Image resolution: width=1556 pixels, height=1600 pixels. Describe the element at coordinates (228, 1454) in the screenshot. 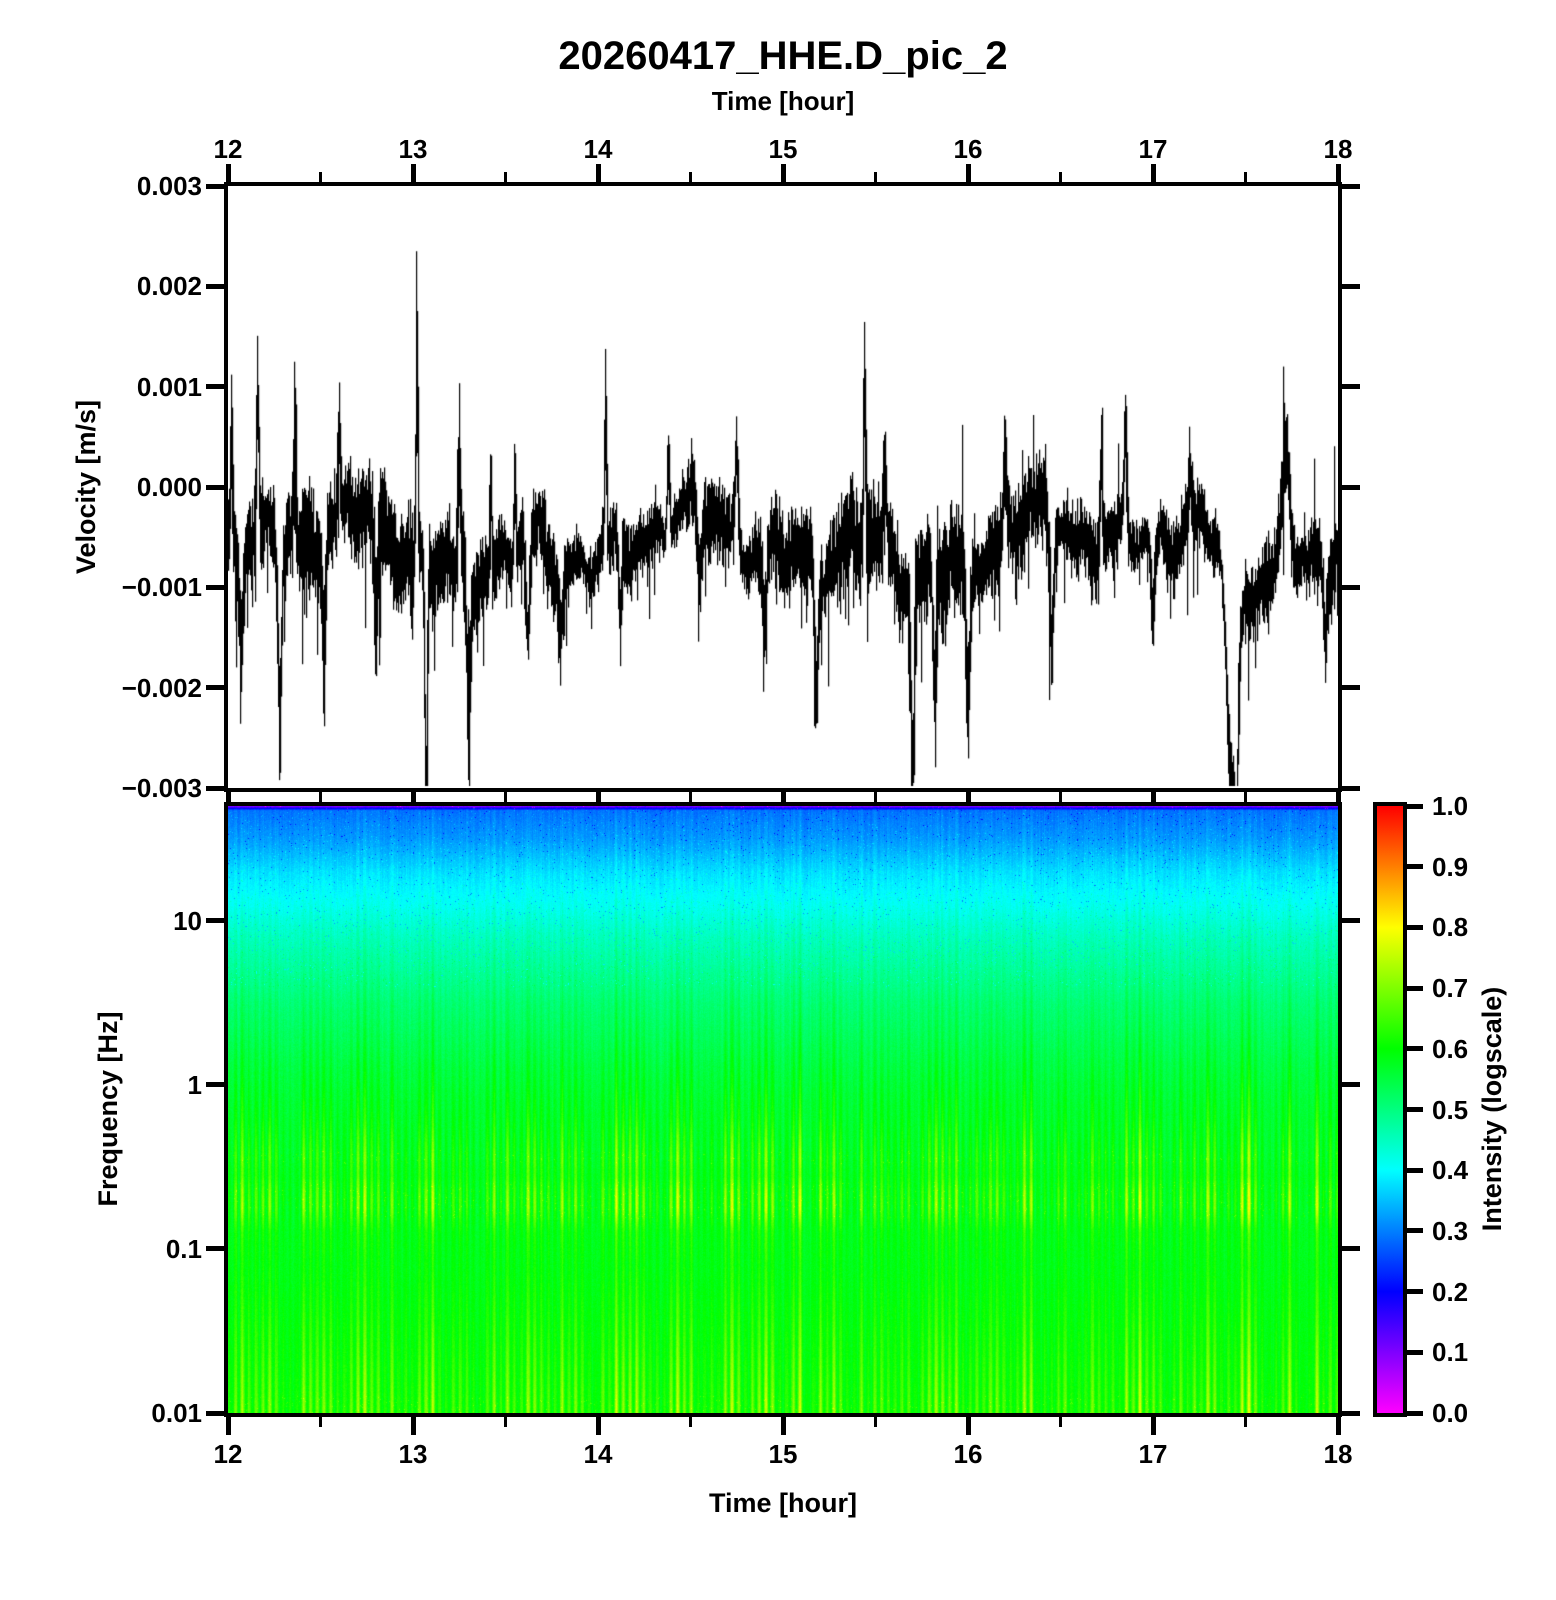

I see `bottom-x-tick-label: 12` at that location.